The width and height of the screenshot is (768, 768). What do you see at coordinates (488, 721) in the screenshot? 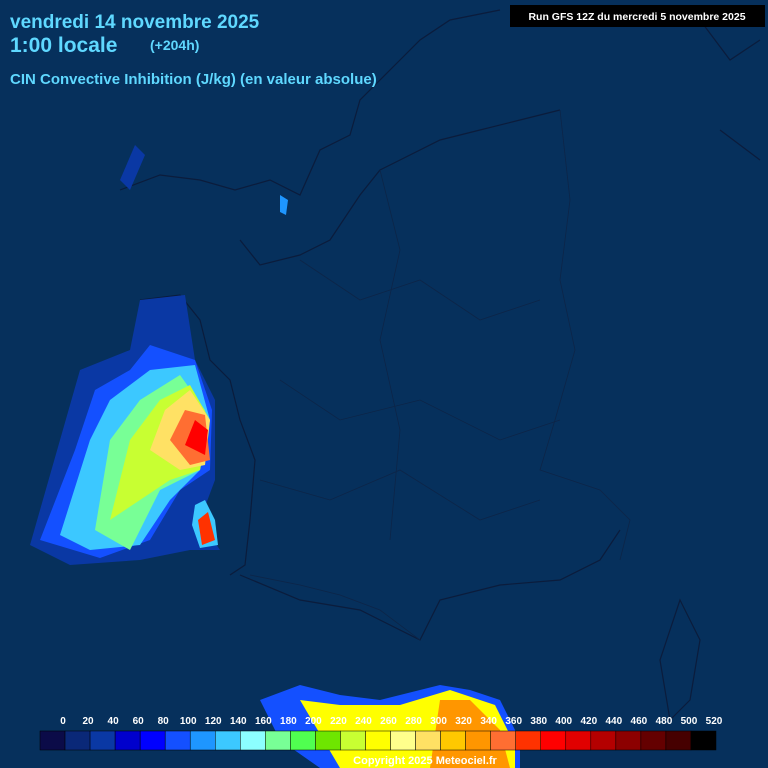
I see `legend-label: 340` at bounding box center [488, 721].